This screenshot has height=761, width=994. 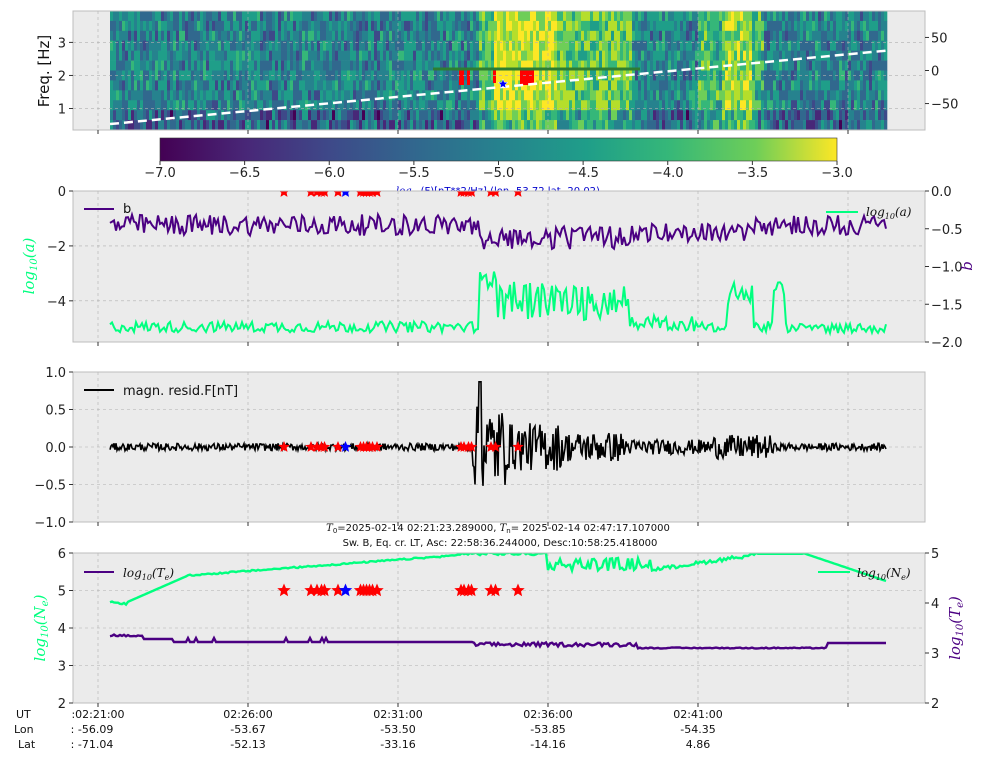 I want to click on red-star-marker, so click(x=338, y=446).